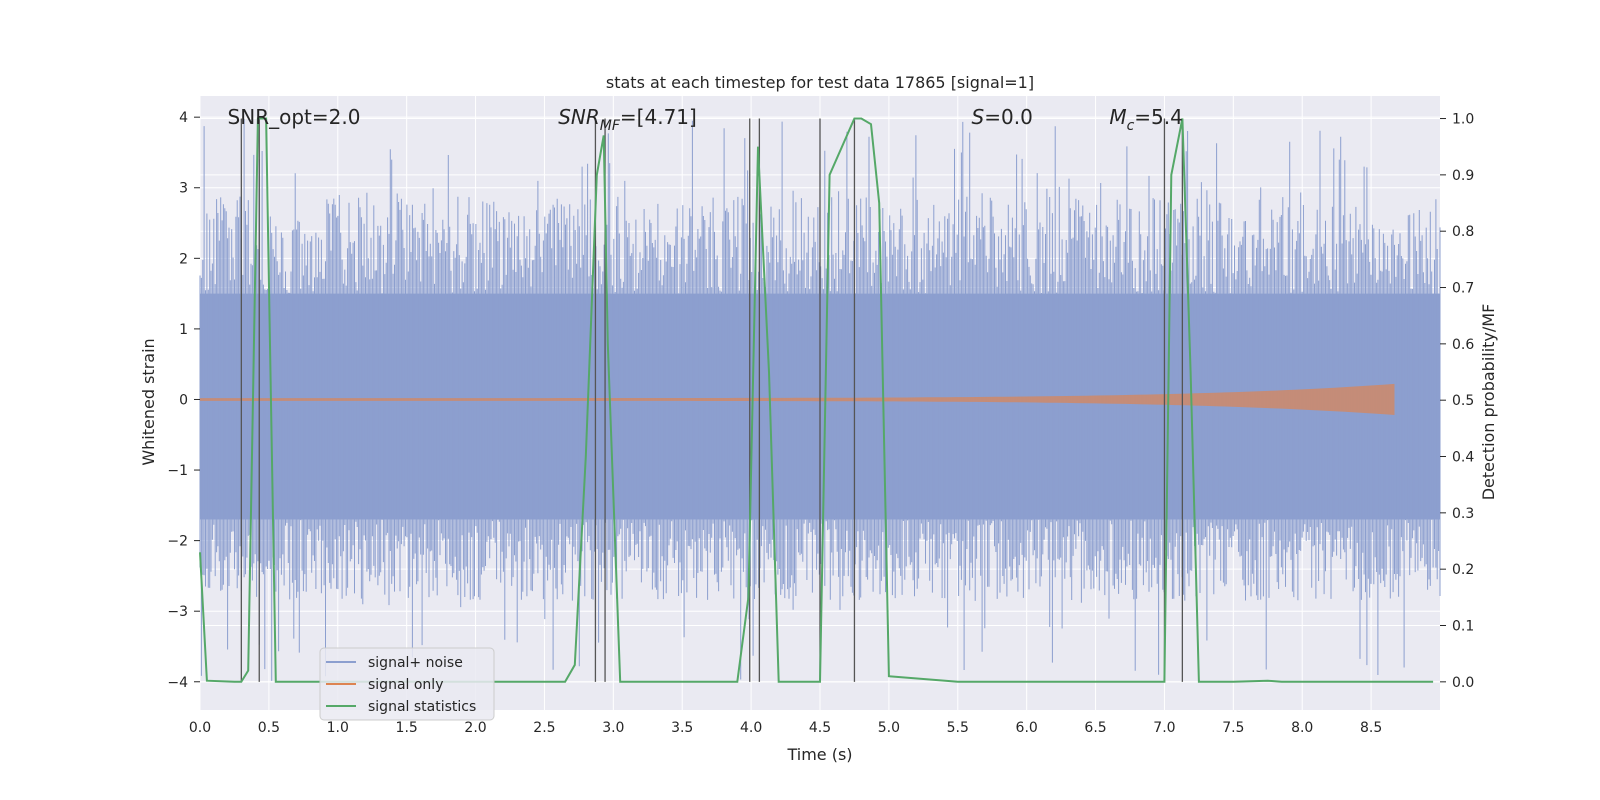 This screenshot has width=1600, height=800. I want to click on legend-label-noise: signal+ noise, so click(415, 663).